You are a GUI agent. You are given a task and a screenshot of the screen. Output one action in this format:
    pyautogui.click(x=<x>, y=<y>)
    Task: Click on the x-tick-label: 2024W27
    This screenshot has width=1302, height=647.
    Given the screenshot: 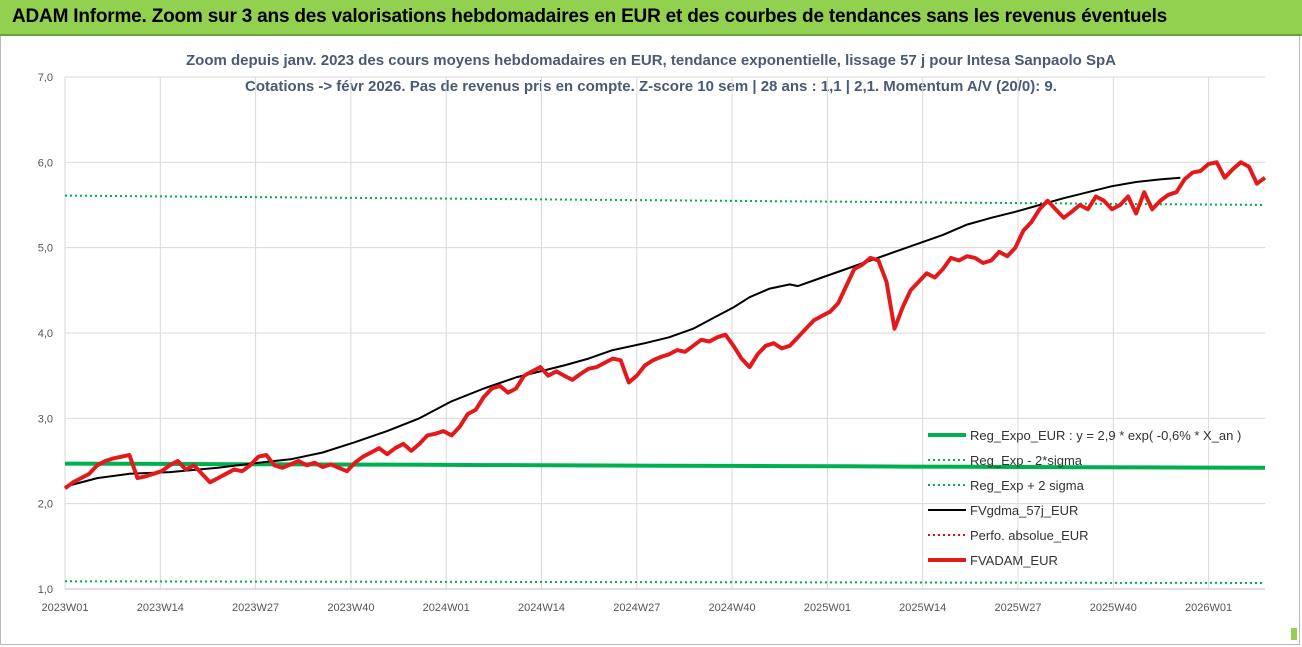 What is the action you would take?
    pyautogui.click(x=636, y=608)
    